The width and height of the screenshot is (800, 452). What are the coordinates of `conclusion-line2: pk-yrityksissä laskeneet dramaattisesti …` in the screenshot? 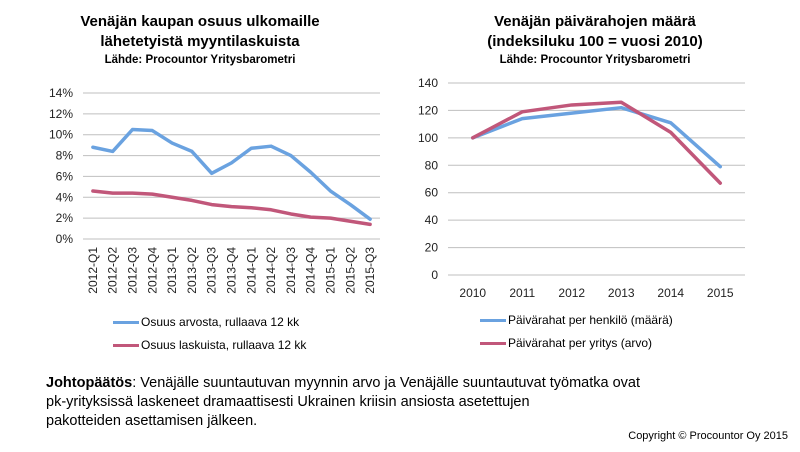 It's located at (288, 402).